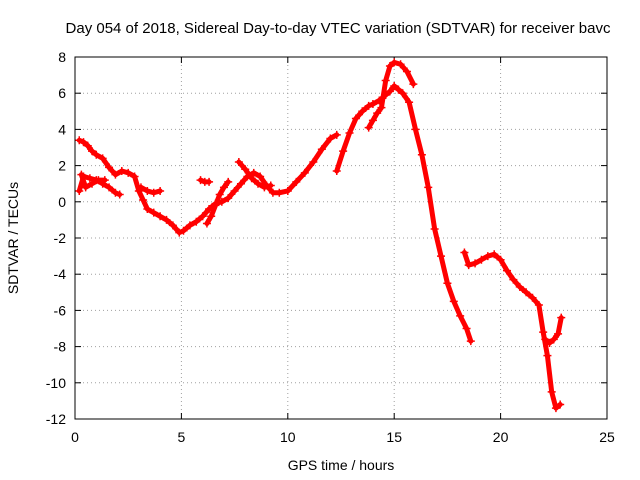  I want to click on y-tick-label: -6, so click(60, 310).